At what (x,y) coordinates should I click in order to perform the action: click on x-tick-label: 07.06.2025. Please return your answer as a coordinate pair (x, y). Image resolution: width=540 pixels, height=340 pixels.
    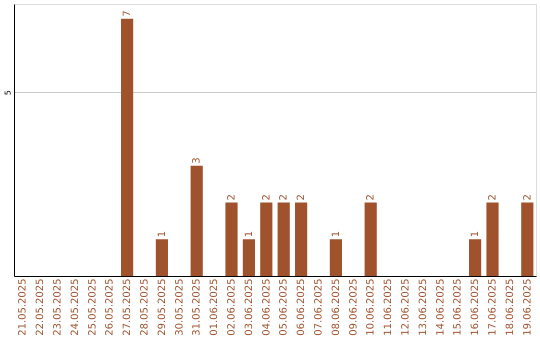
    Looking at the image, I should click on (319, 307).